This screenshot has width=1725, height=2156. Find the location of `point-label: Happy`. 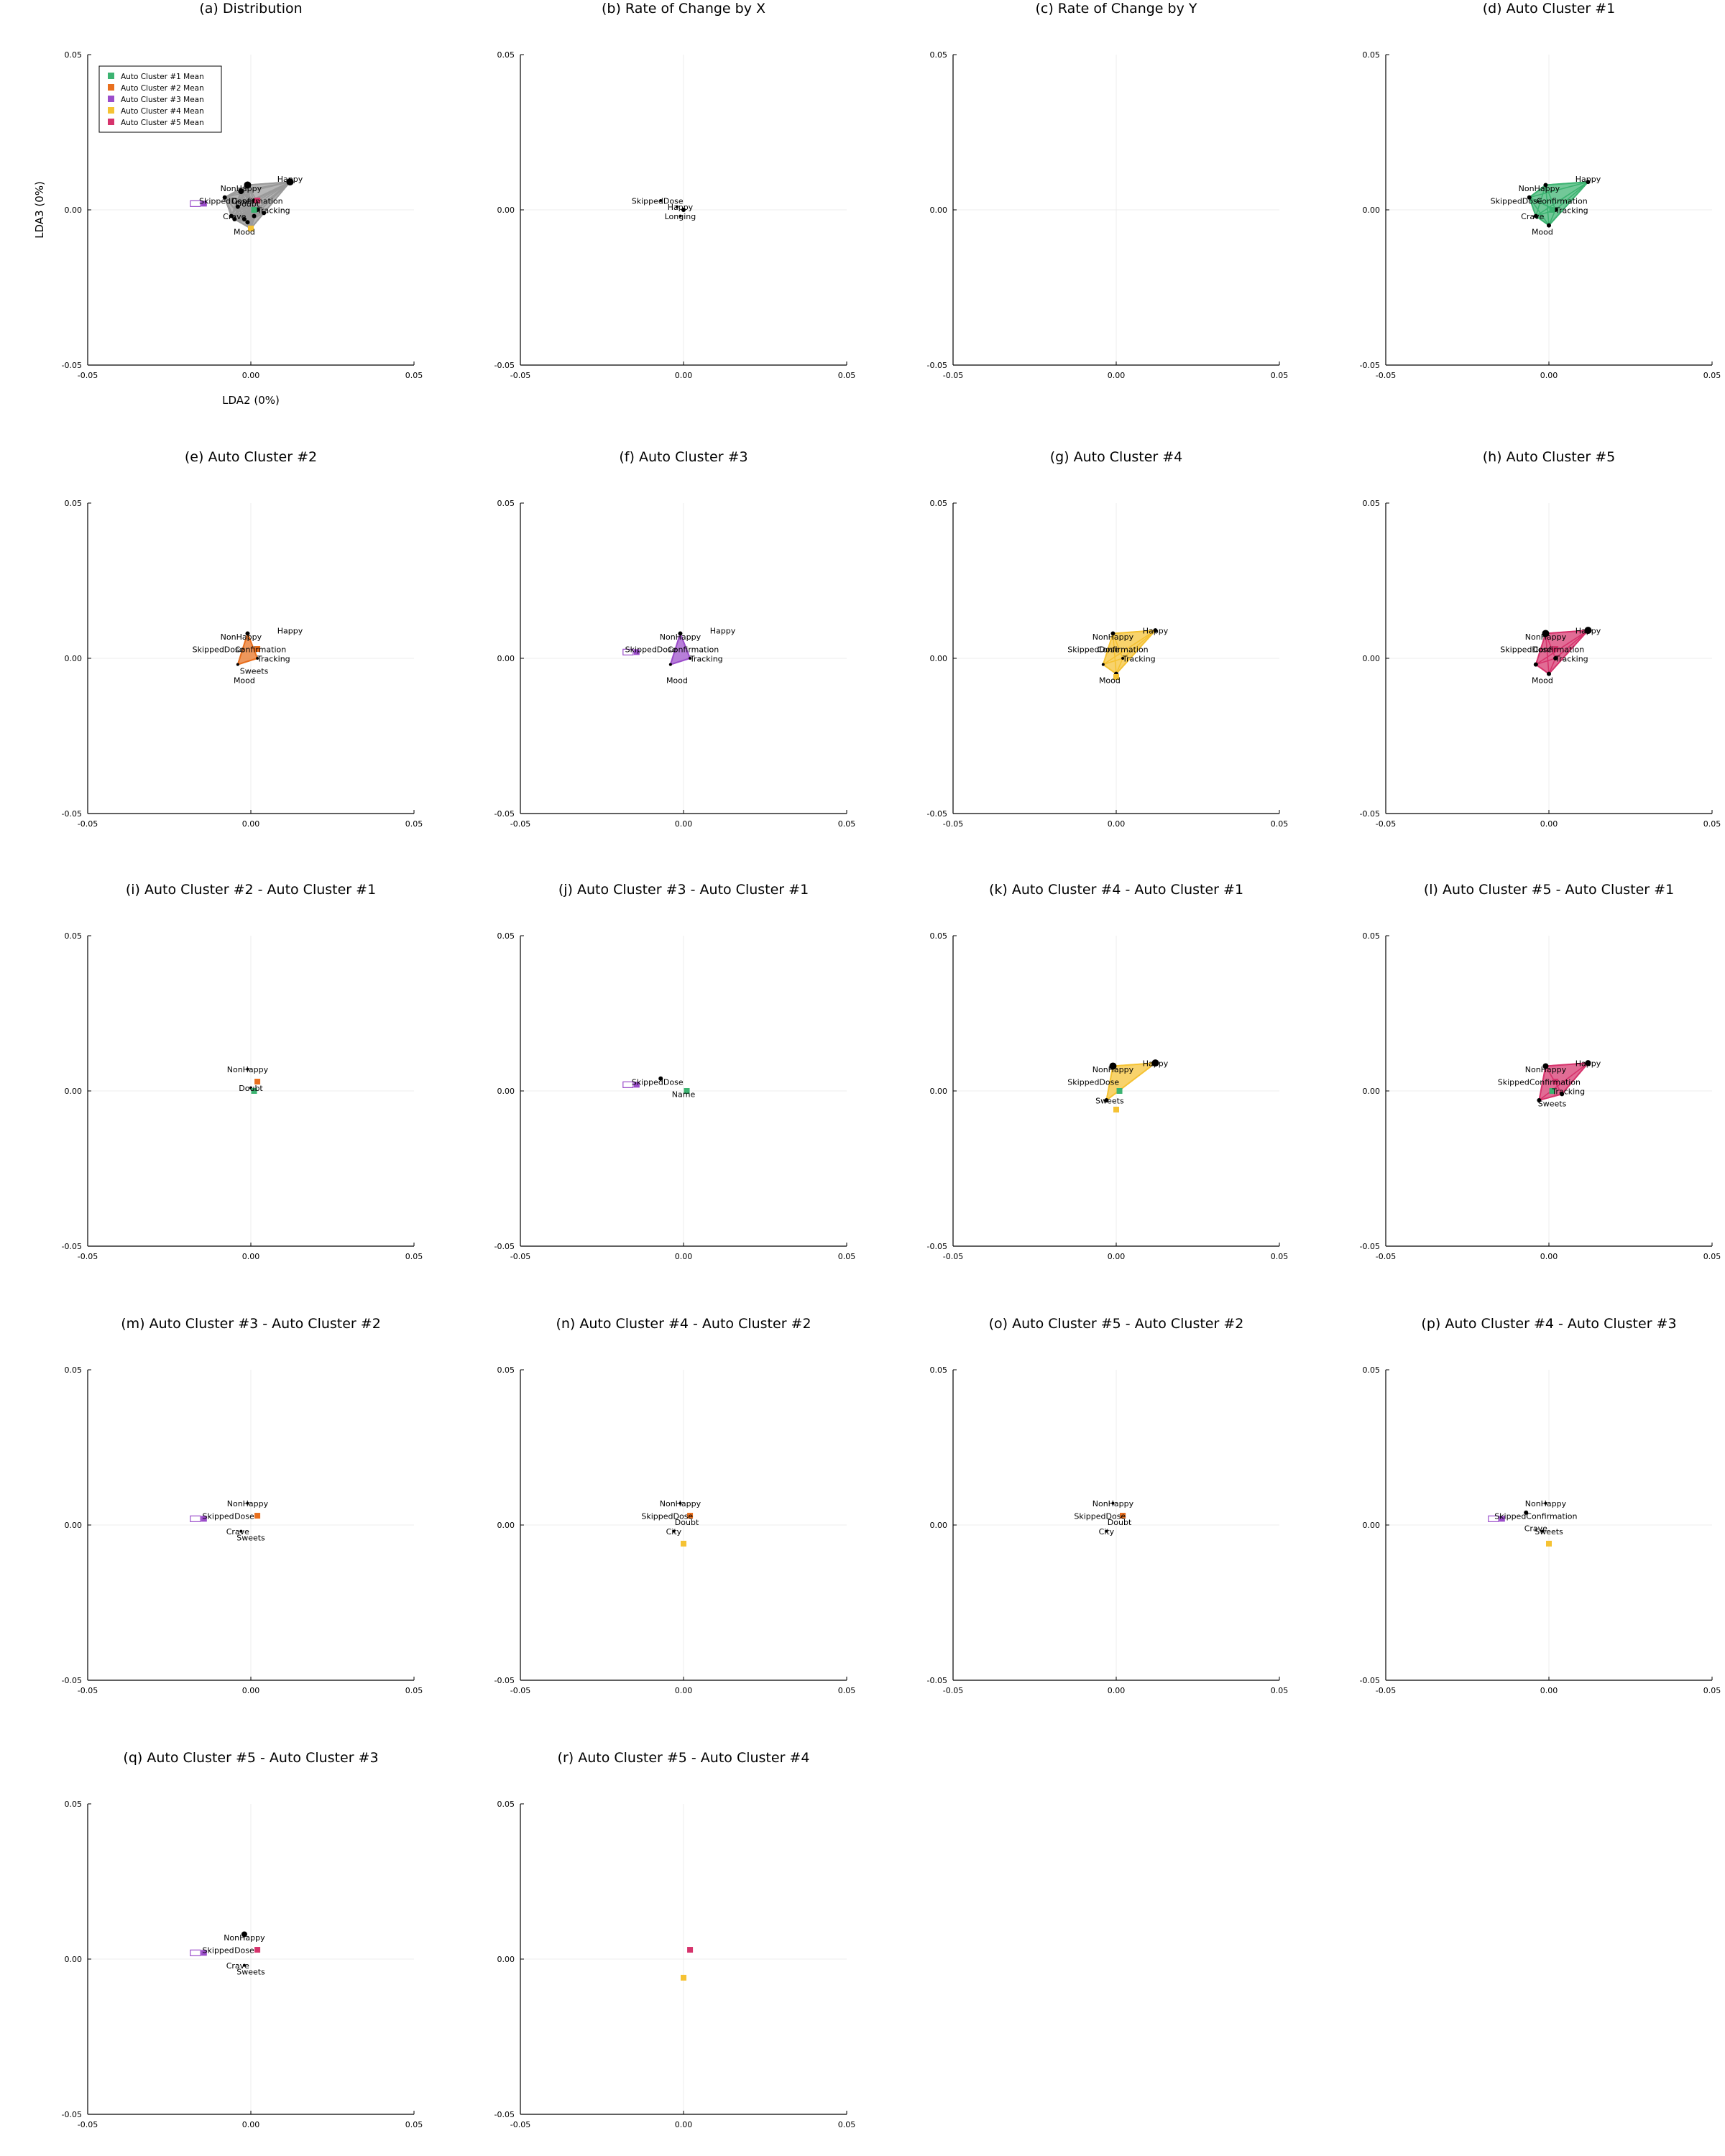

point-label: Happy is located at coordinates (681, 208).